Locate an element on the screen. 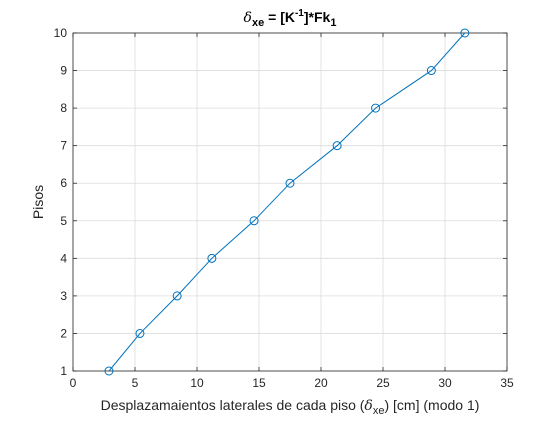  y-tick-label: 10 is located at coordinates (61, 33).